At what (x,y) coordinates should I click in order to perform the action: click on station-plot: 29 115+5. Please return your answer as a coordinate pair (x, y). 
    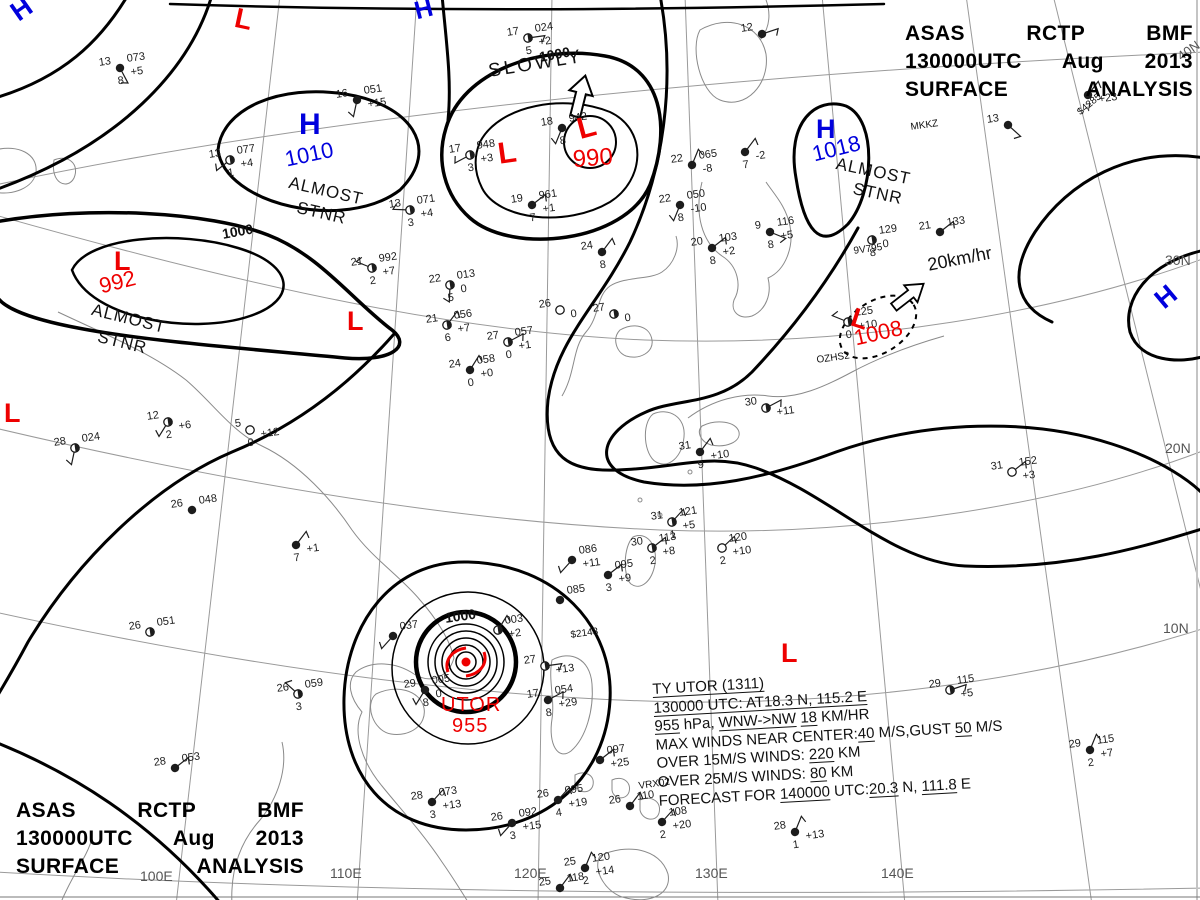
    Looking at the image, I should click on (951, 687).